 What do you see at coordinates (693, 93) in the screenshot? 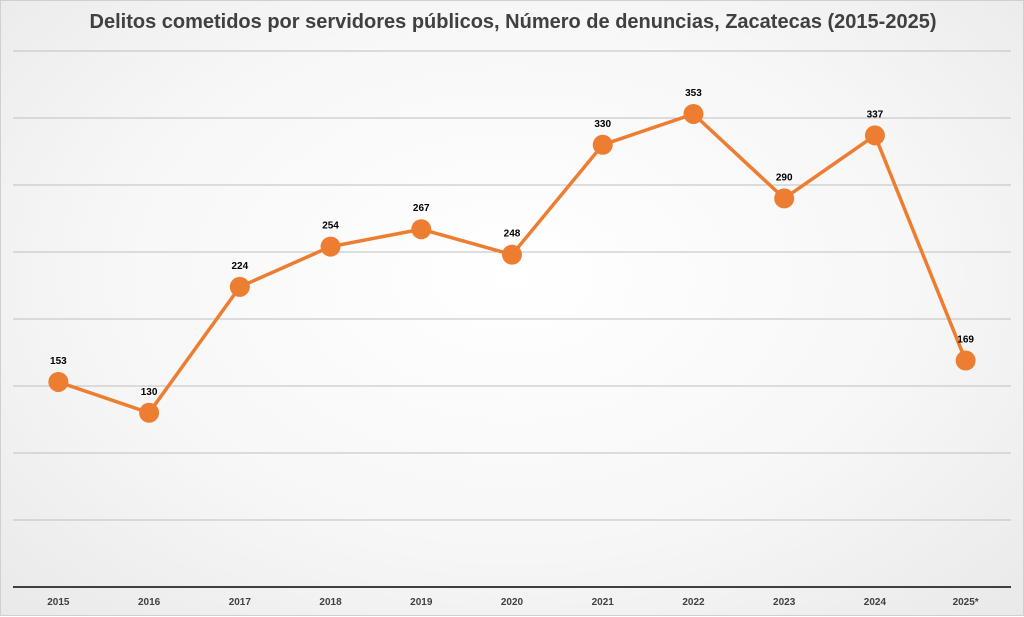
I see `data-label: 353` at bounding box center [693, 93].